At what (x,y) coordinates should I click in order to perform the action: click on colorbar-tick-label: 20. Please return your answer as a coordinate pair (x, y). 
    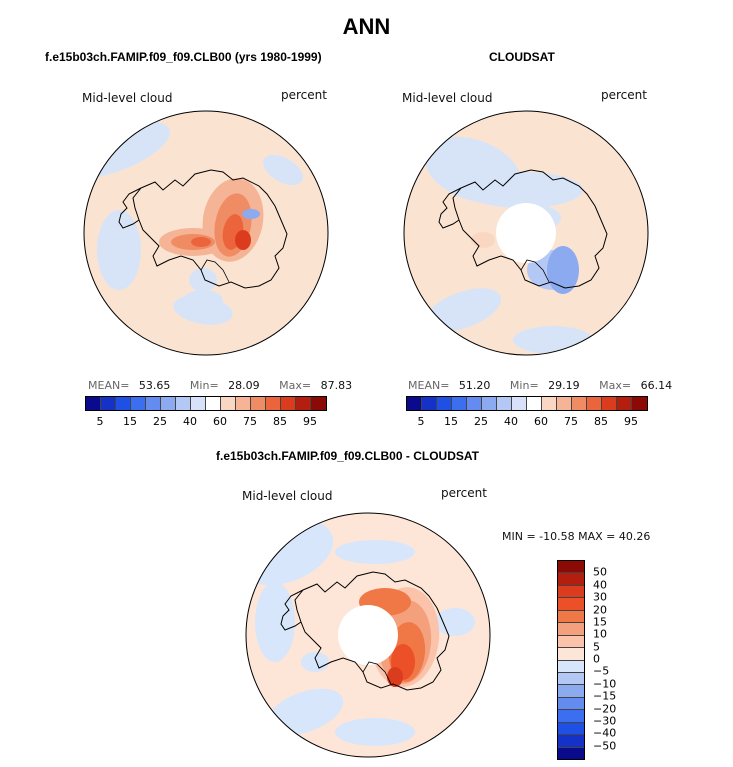
    Looking at the image, I should click on (600, 609).